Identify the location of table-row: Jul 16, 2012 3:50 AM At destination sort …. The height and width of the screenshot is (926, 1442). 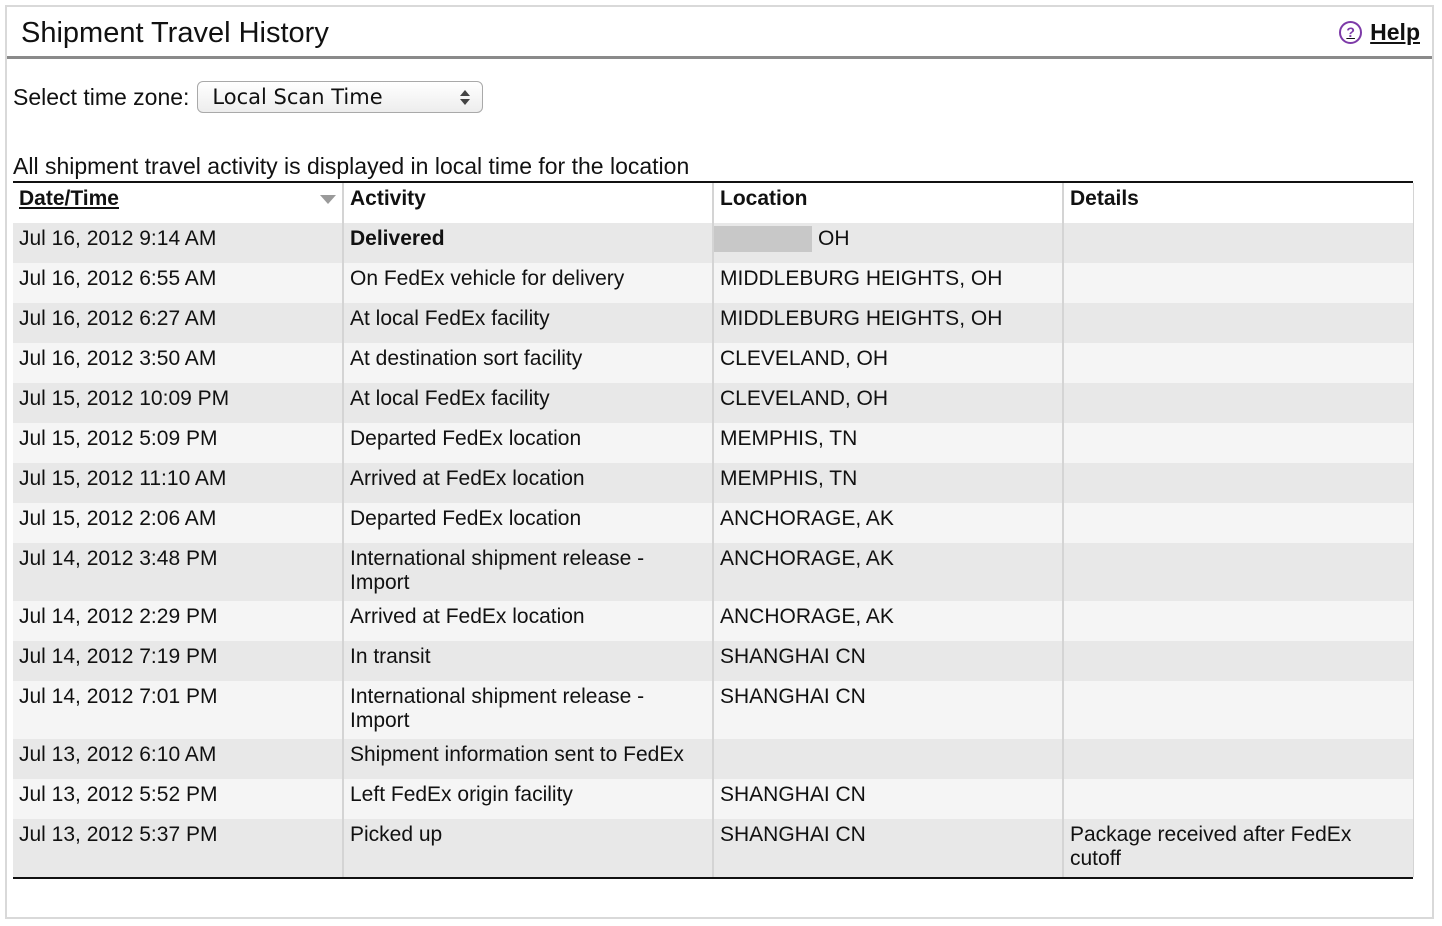
(713, 363).